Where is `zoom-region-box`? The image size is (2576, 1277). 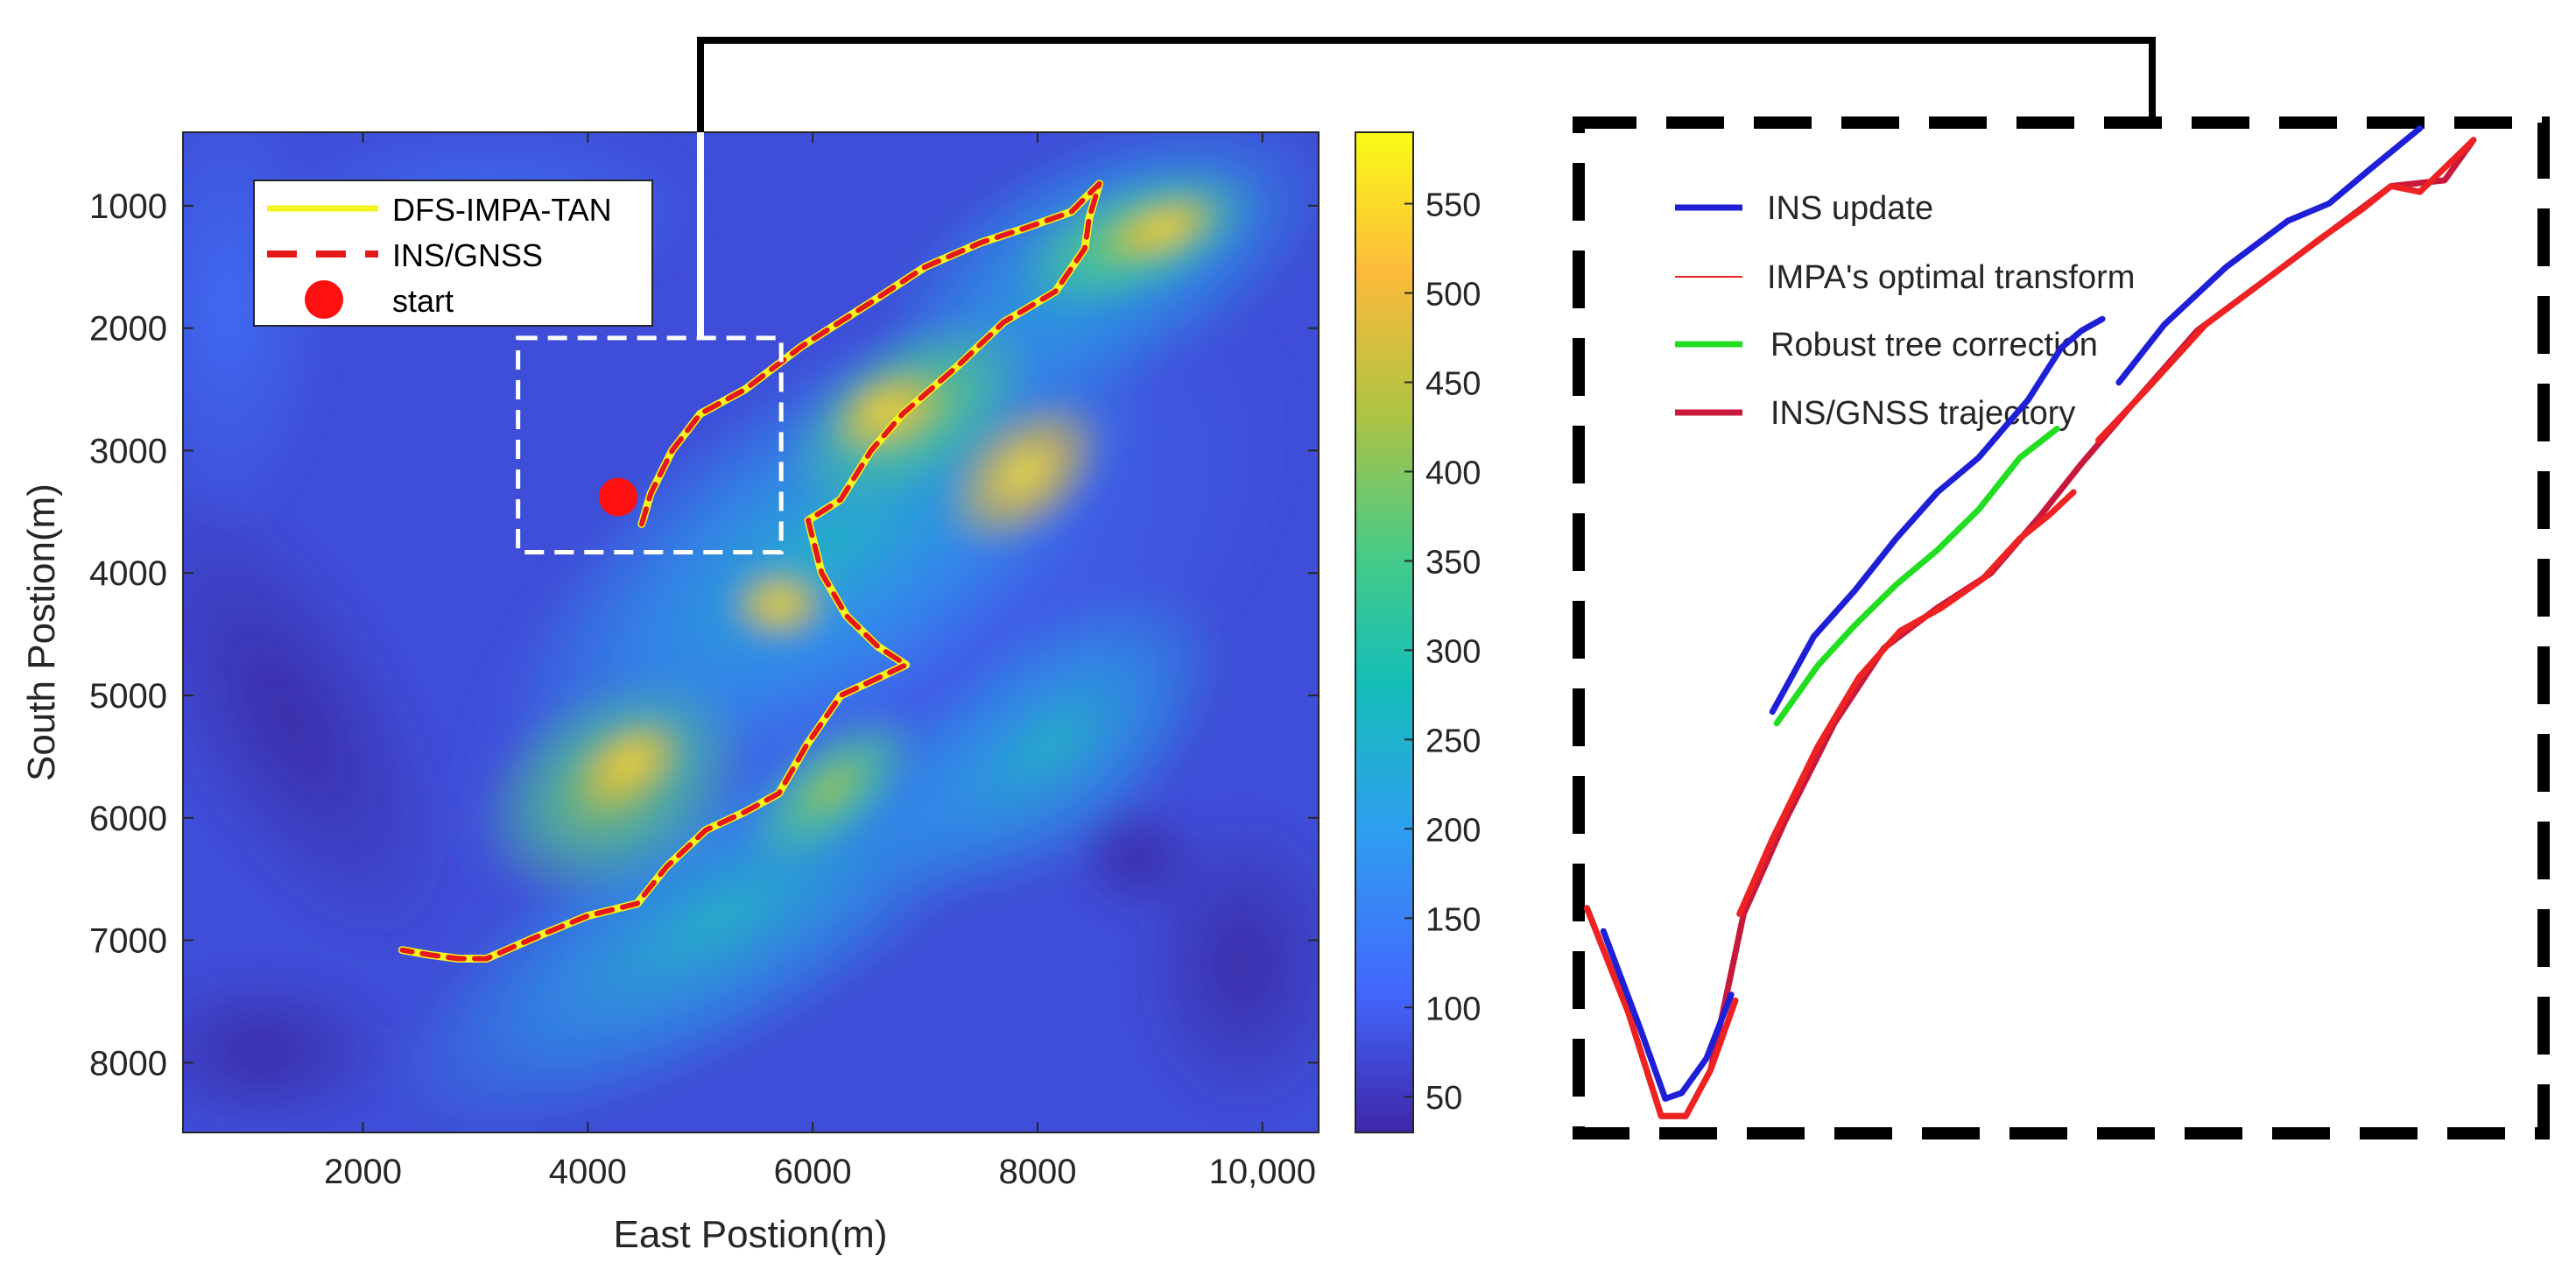
zoom-region-box is located at coordinates (650, 445).